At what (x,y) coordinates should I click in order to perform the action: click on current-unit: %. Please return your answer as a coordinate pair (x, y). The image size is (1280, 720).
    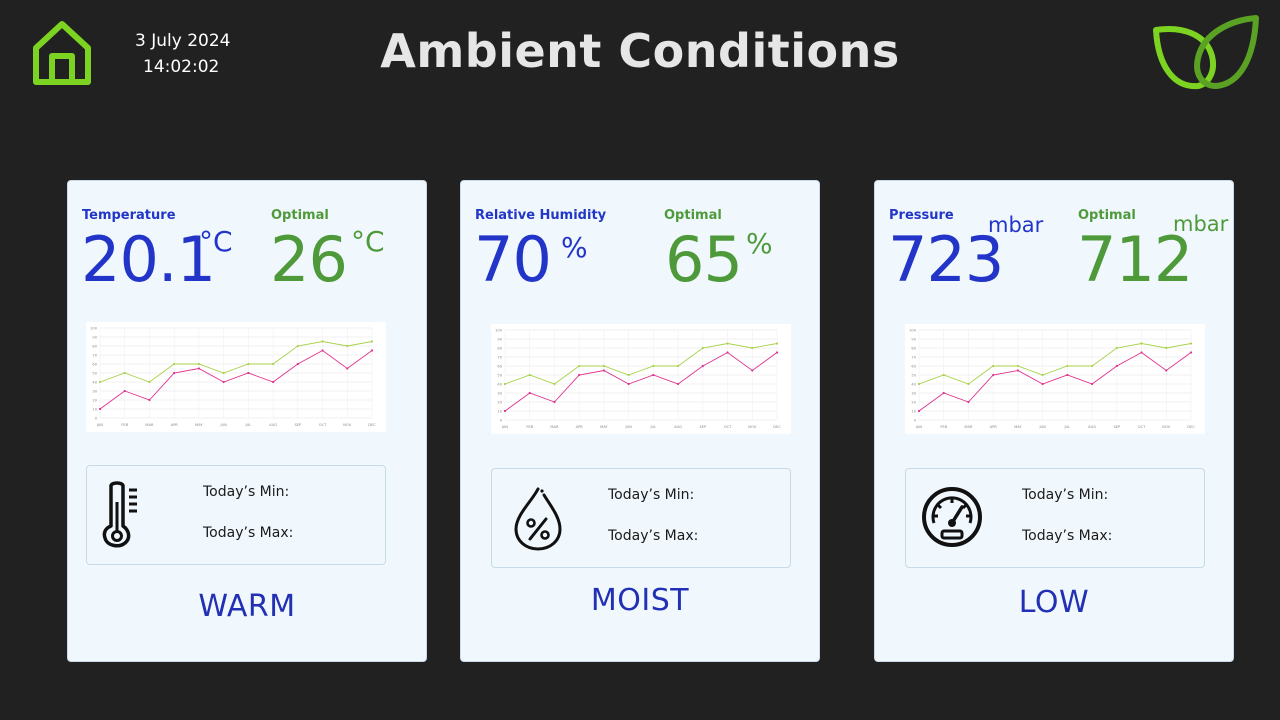
    Looking at the image, I should click on (574, 247).